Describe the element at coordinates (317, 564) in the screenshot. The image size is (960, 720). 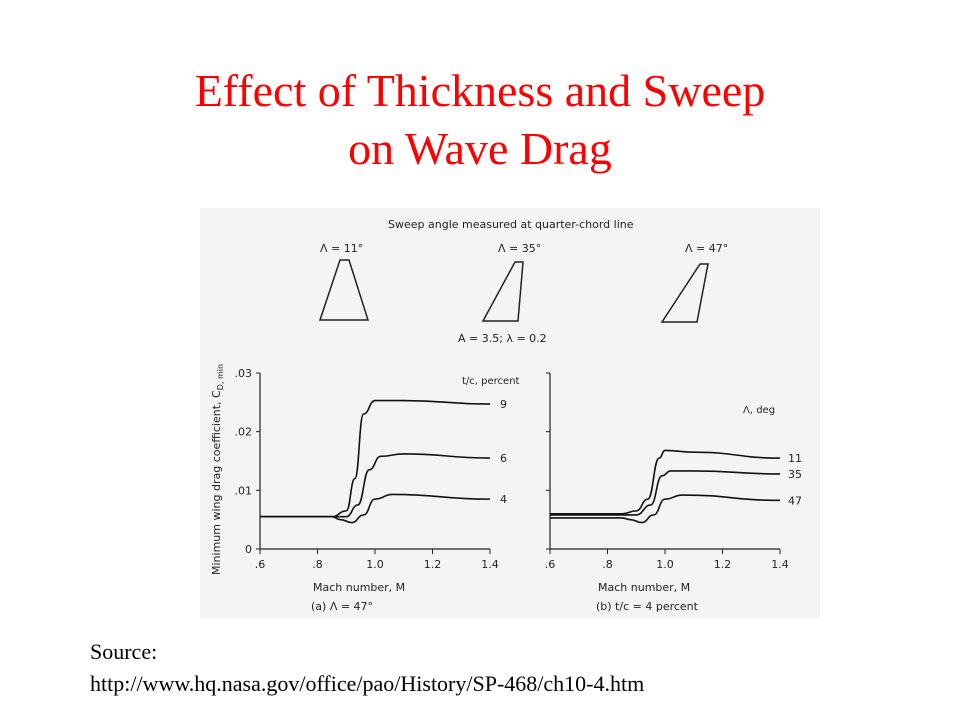
I see `chart-a-x-tick-label: .8` at that location.